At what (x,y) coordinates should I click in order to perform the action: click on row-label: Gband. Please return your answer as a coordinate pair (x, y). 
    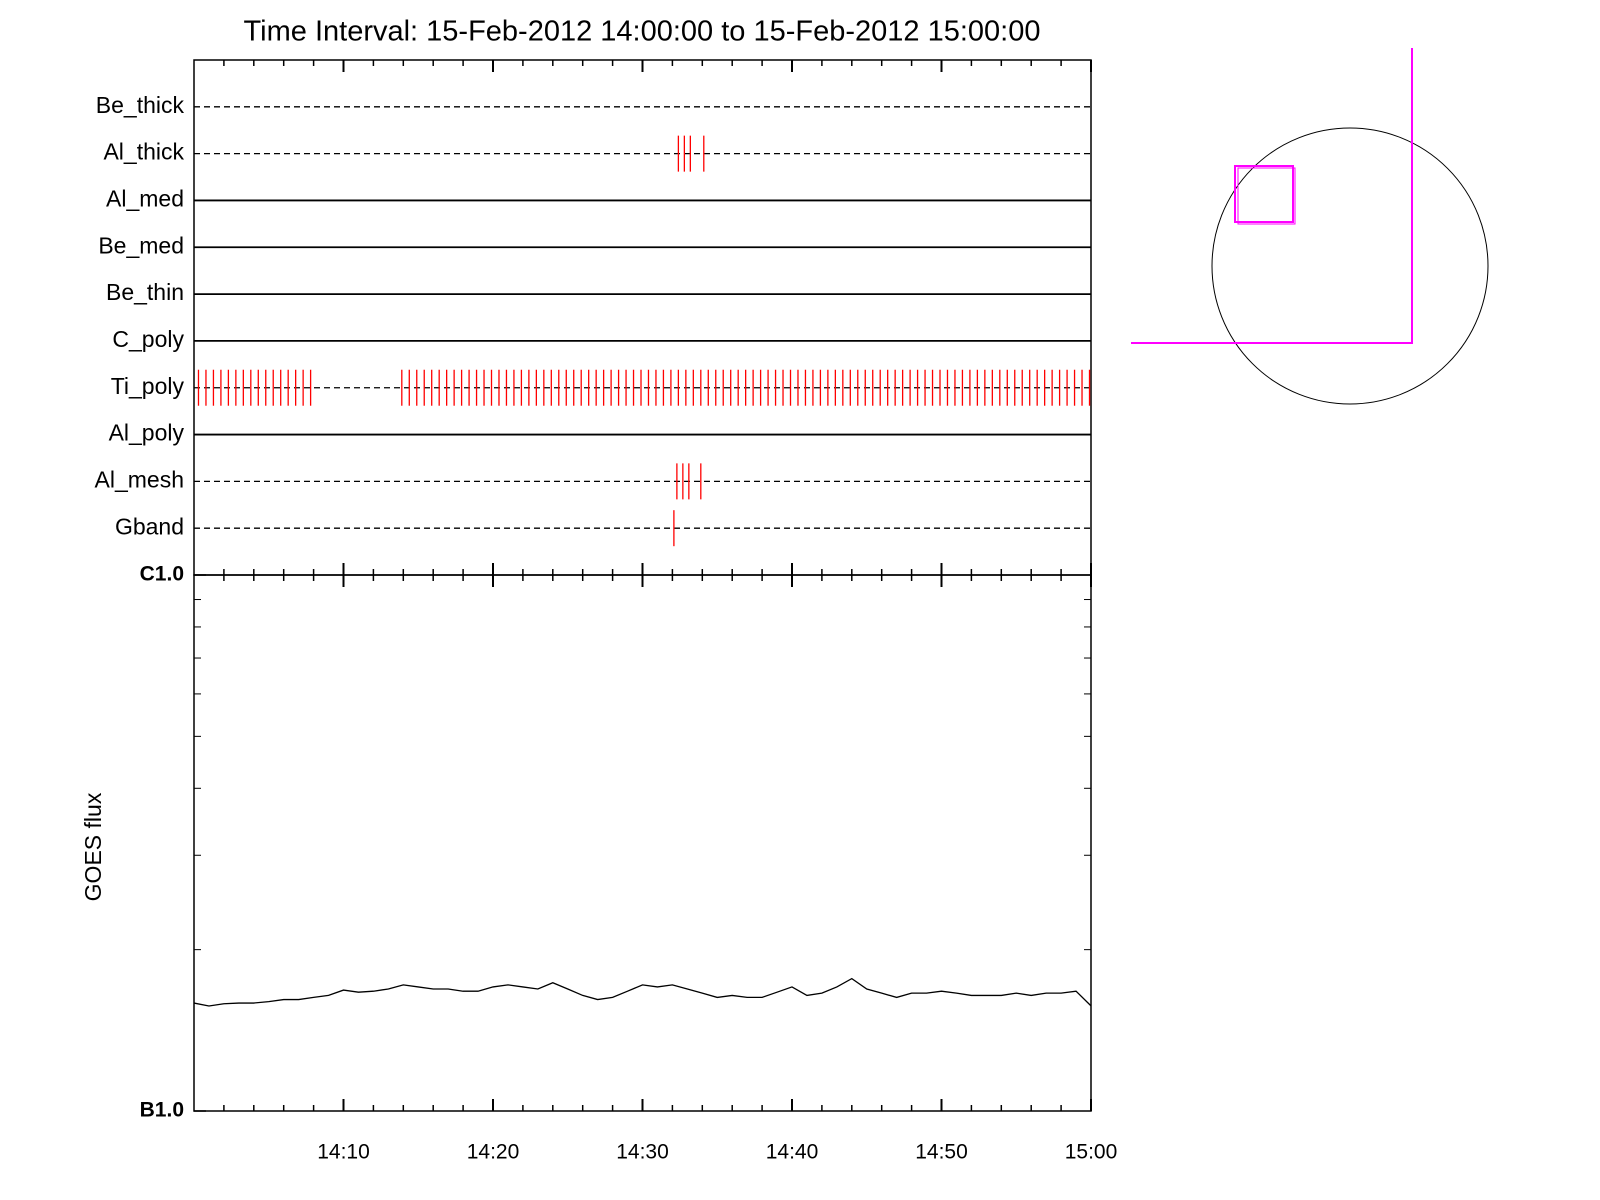
    Looking at the image, I should click on (149, 526).